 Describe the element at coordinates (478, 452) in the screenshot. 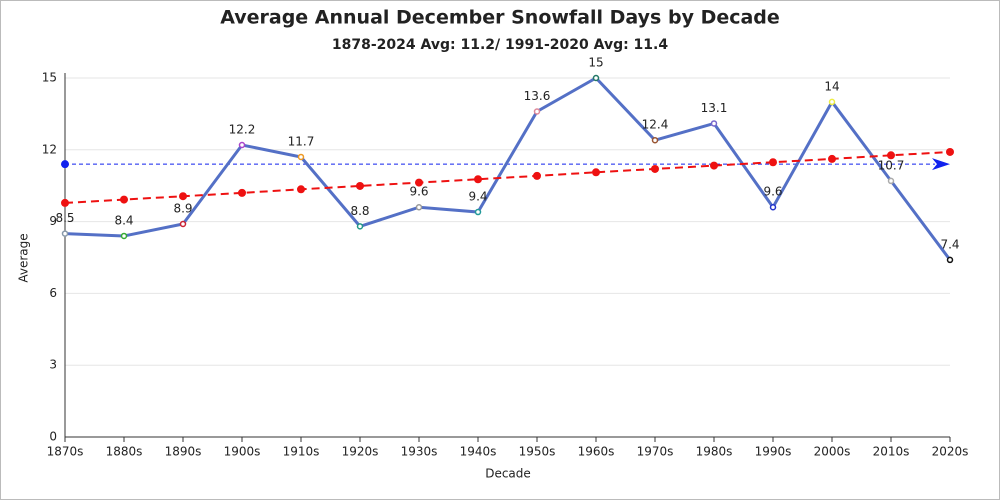

I see `x-tick-label: 1940s` at that location.